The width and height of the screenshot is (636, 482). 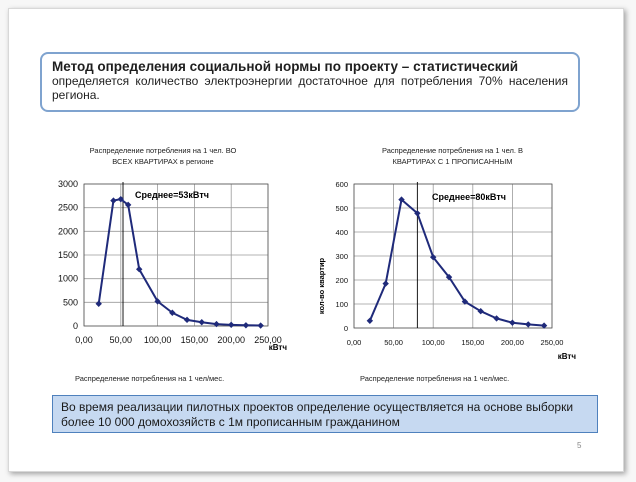 What do you see at coordinates (278, 347) in the screenshot?
I see `chart-1-x-axis-label: кВтч` at bounding box center [278, 347].